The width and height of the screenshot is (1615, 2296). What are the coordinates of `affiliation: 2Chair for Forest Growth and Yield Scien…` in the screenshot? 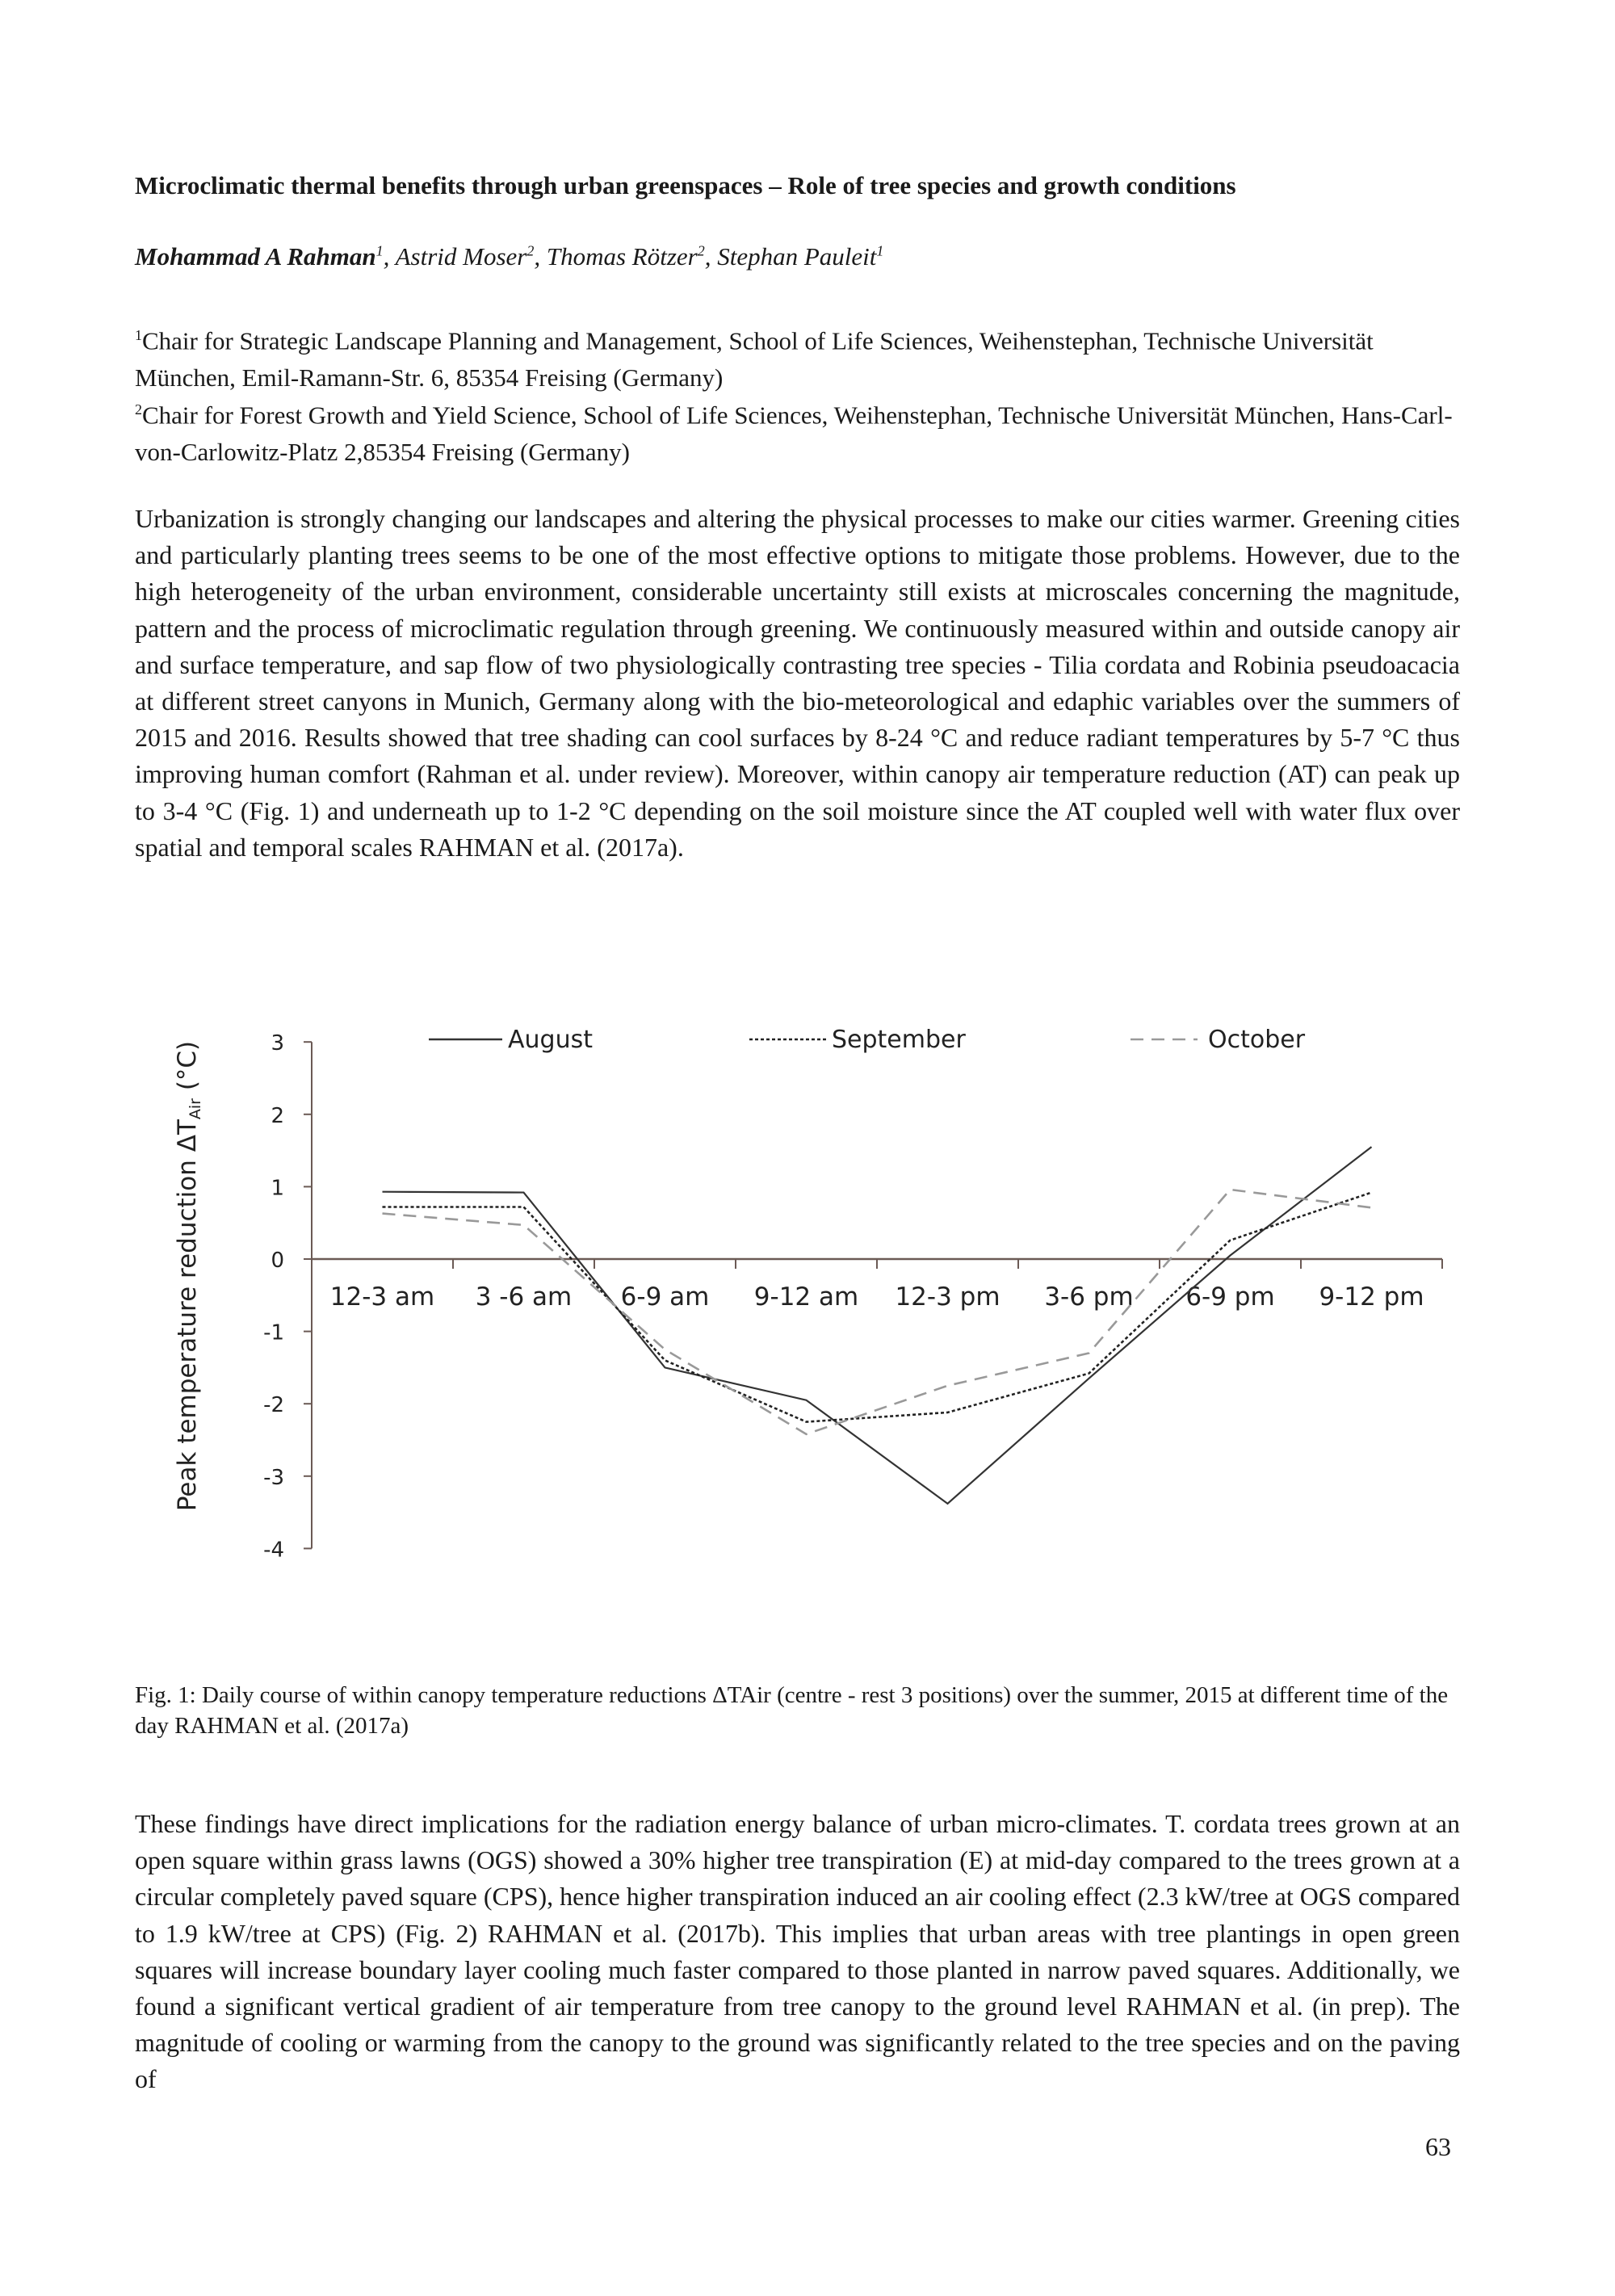 It's located at (799, 431).